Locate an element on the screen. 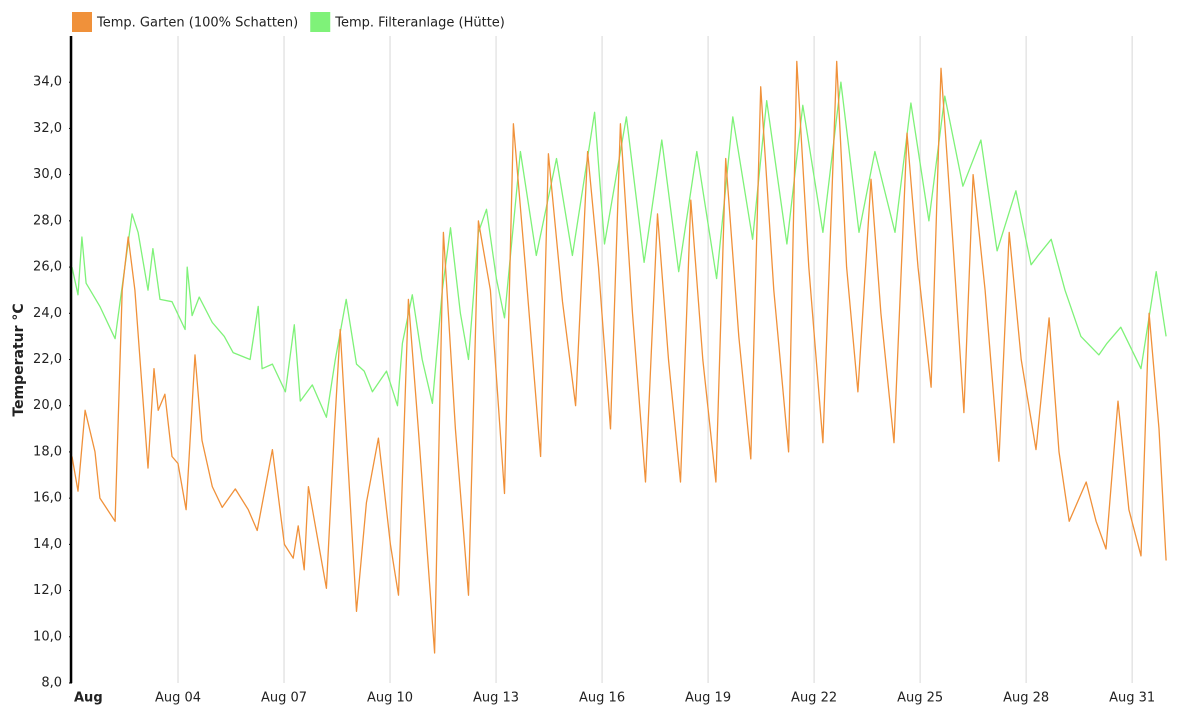 This screenshot has height=712, width=1201. legend-text: Temp. Filteranlage (Hütte) is located at coordinates (419, 23).